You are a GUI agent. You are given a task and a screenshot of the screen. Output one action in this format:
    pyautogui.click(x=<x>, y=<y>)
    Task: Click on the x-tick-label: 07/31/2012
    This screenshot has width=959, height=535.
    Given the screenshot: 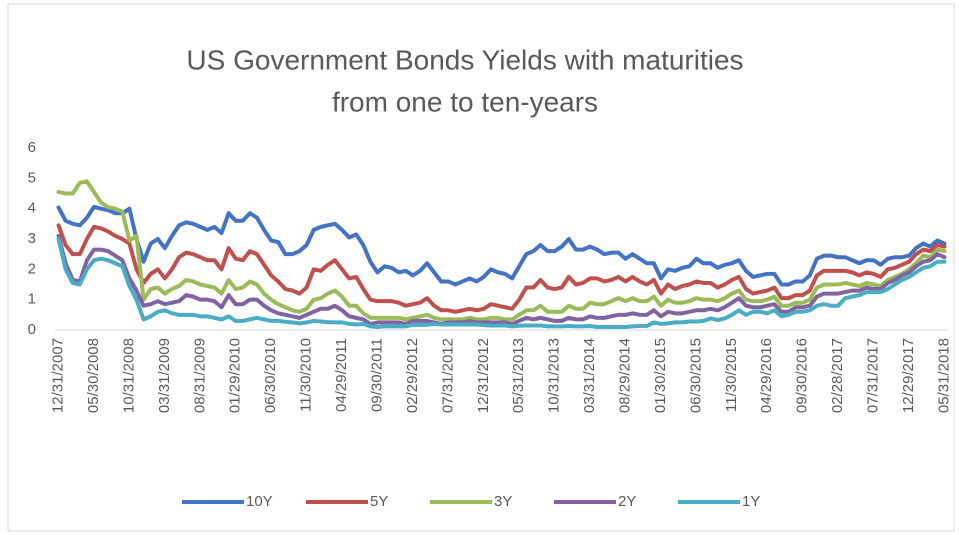 What is the action you would take?
    pyautogui.click(x=447, y=375)
    